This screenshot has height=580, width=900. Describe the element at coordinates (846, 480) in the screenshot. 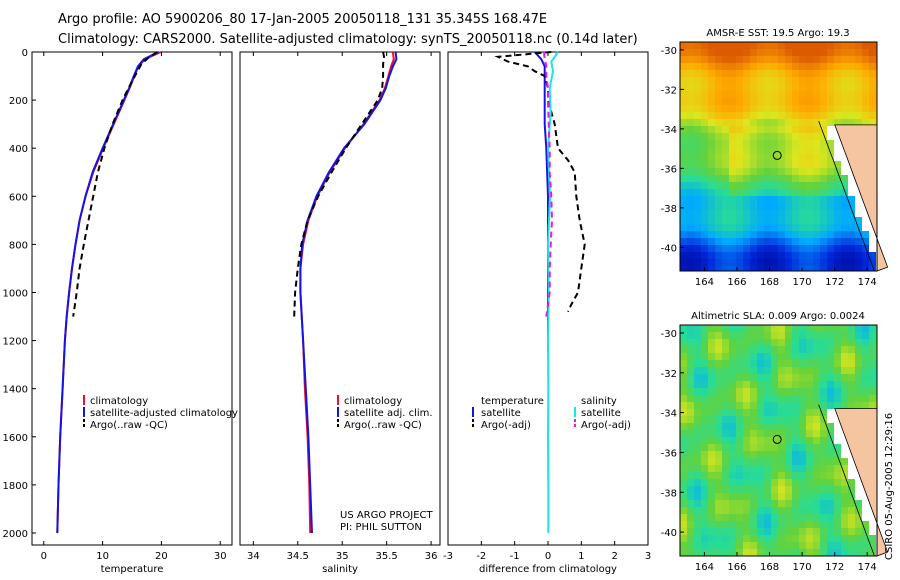

I see `coastline-contour` at that location.